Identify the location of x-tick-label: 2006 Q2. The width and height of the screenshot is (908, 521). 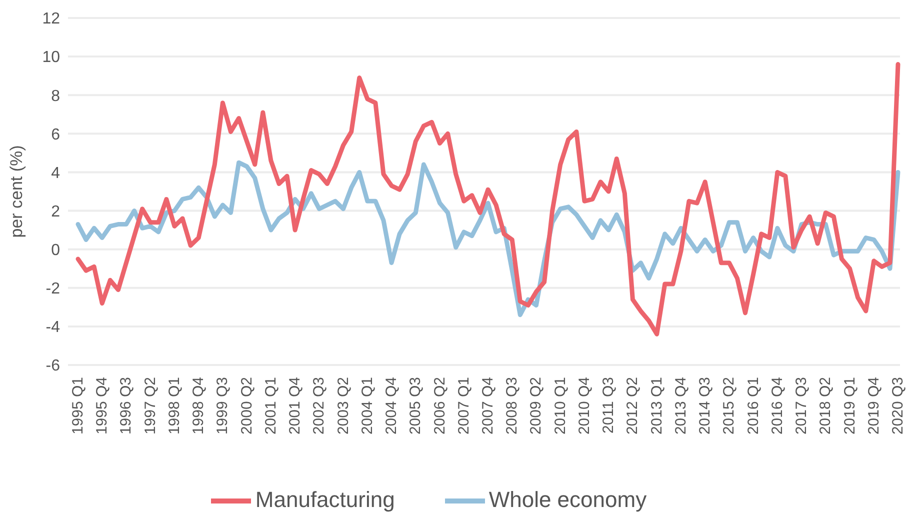
(439, 406).